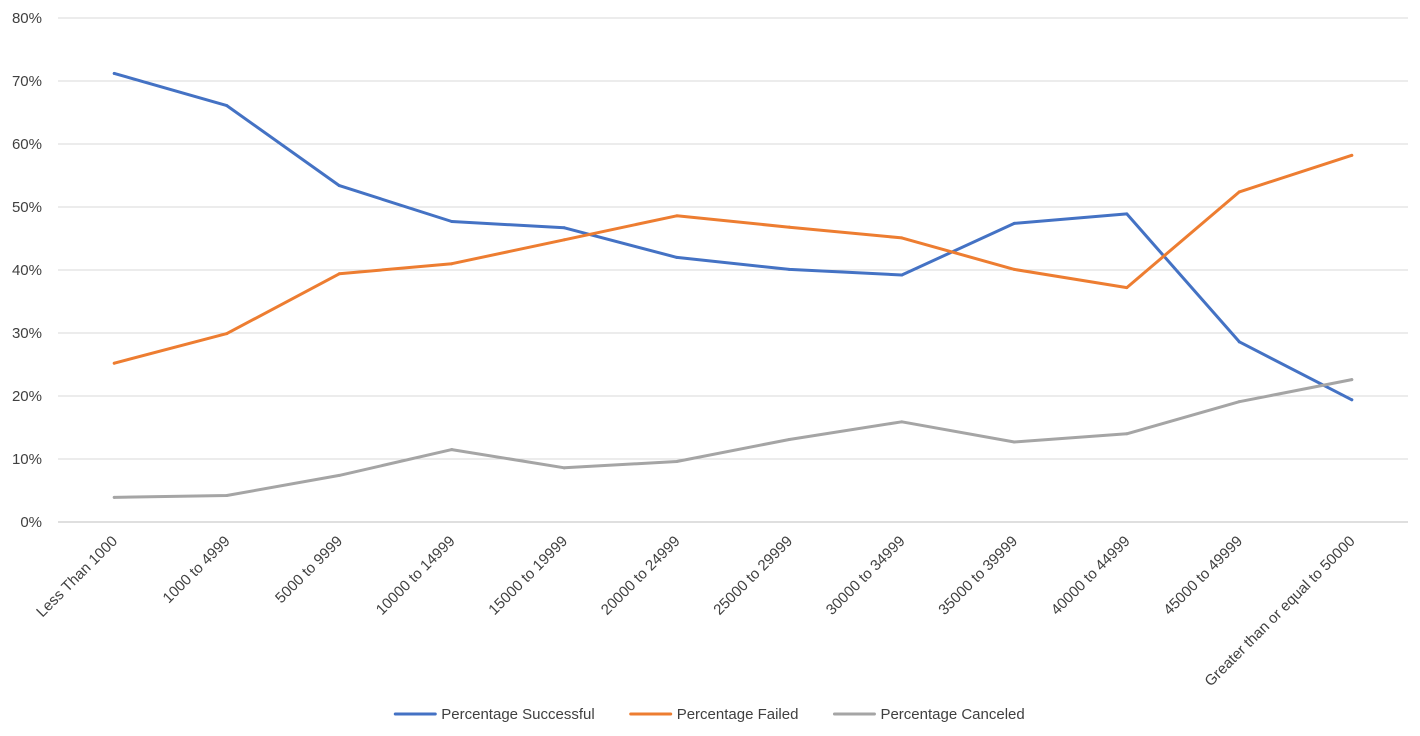 This screenshot has width=1420, height=736. Describe the element at coordinates (197, 570) in the screenshot. I see `x-tick-label: 1000 to 4999` at that location.